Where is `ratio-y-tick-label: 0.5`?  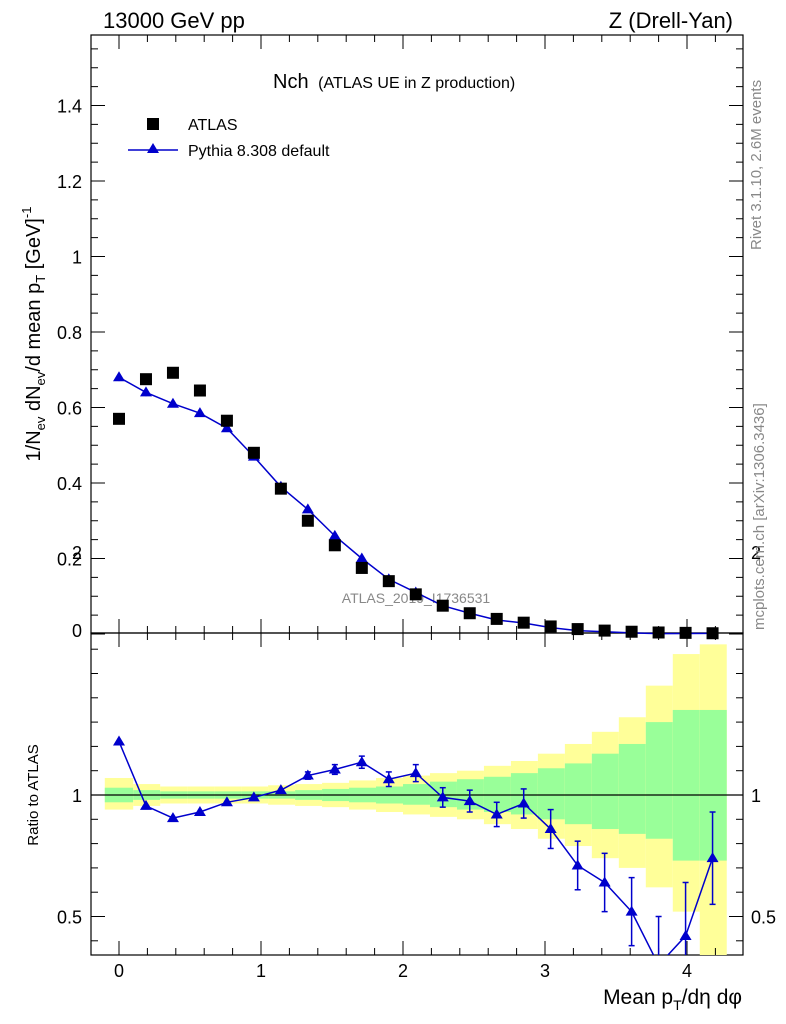
ratio-y-tick-label: 0.5 is located at coordinates (69, 918).